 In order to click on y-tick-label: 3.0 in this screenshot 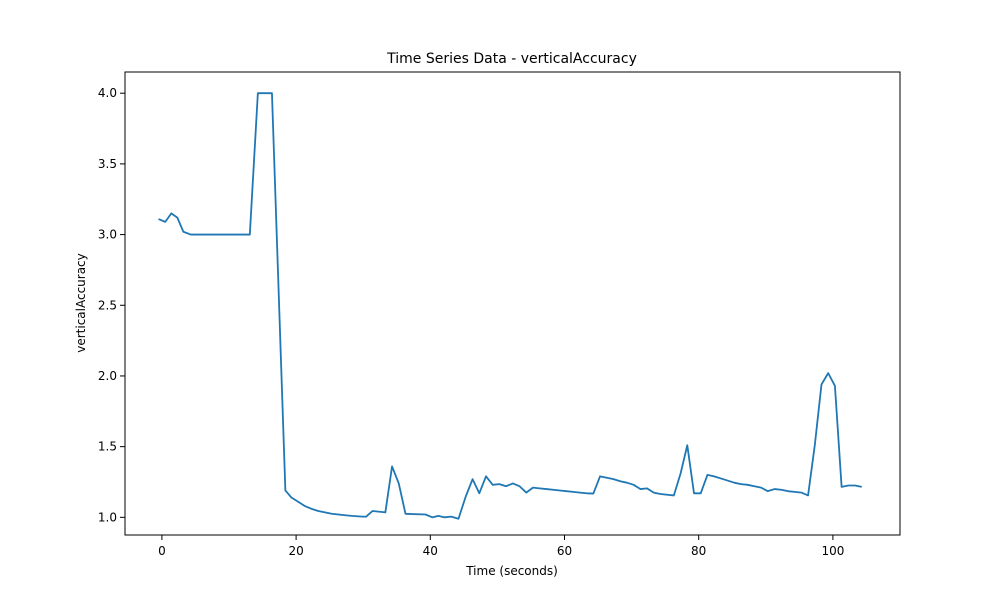, I will do `click(107, 235)`.